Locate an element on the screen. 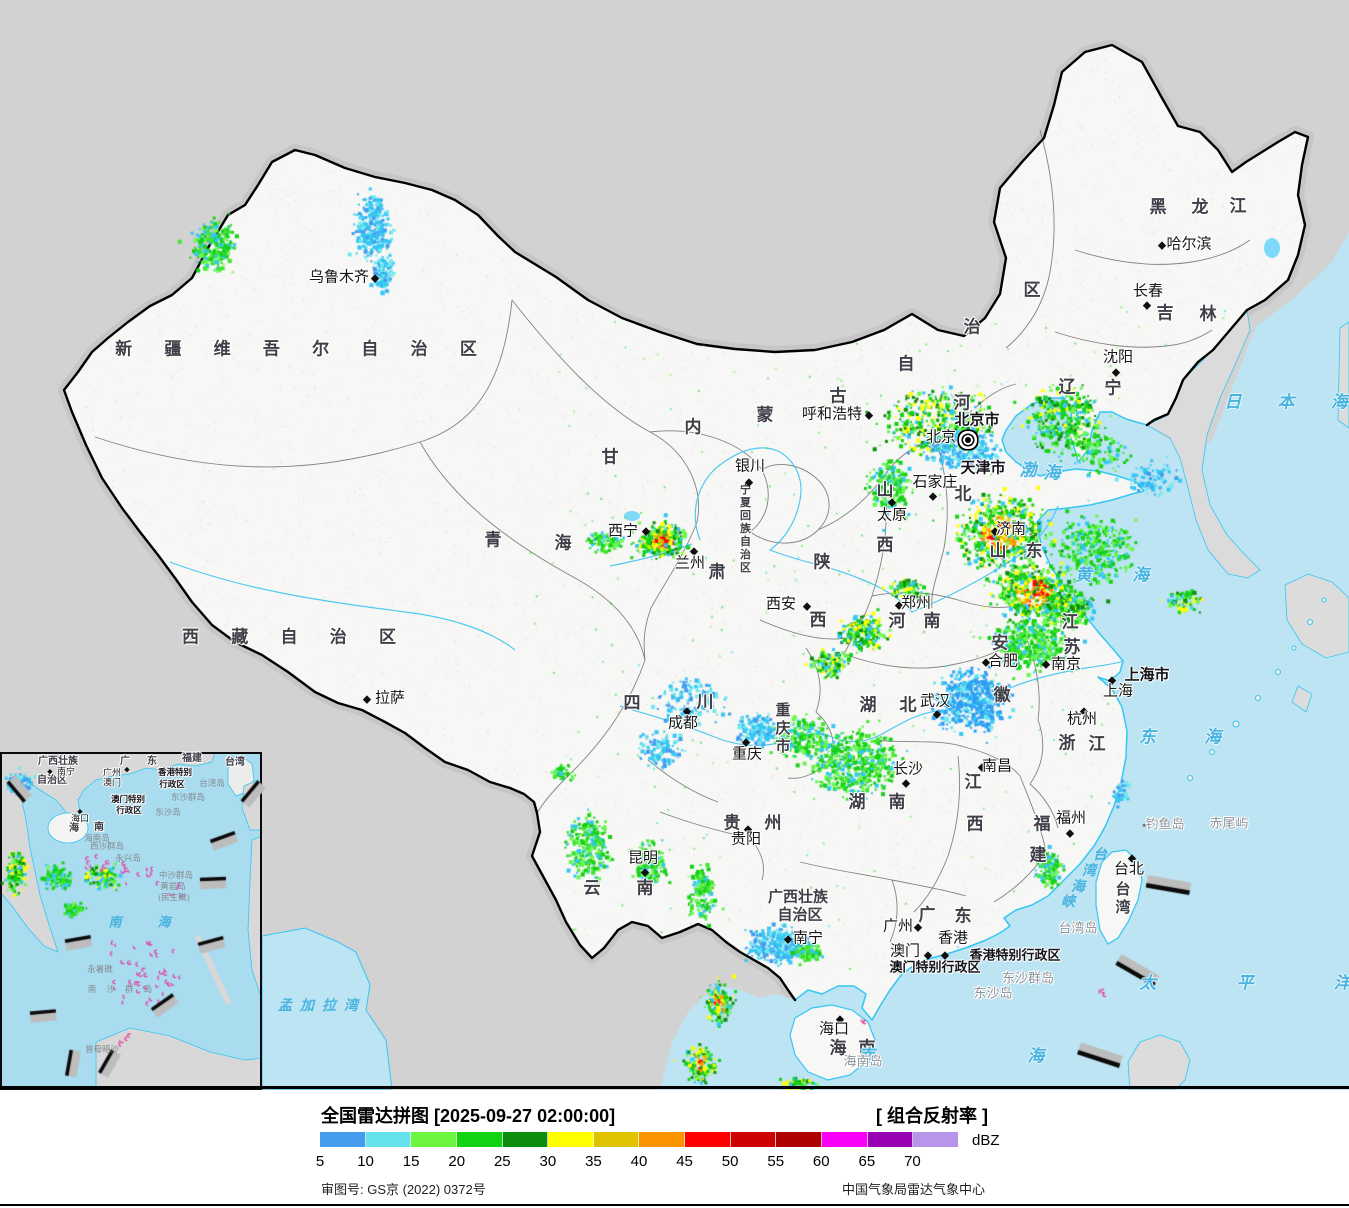 The width and height of the screenshot is (1349, 1208). city-label: 长春 is located at coordinates (1148, 291).